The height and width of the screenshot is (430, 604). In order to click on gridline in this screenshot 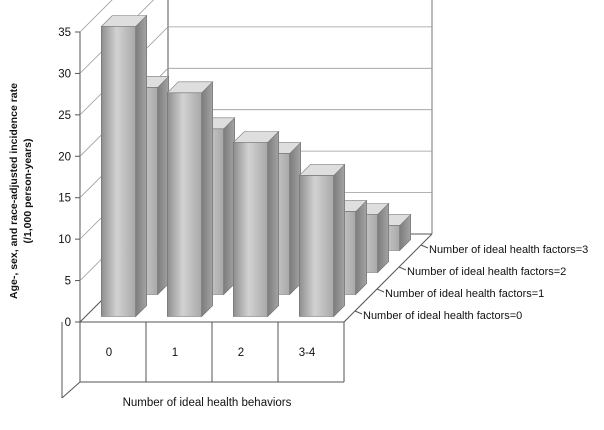, I will do `click(96, 16)`.